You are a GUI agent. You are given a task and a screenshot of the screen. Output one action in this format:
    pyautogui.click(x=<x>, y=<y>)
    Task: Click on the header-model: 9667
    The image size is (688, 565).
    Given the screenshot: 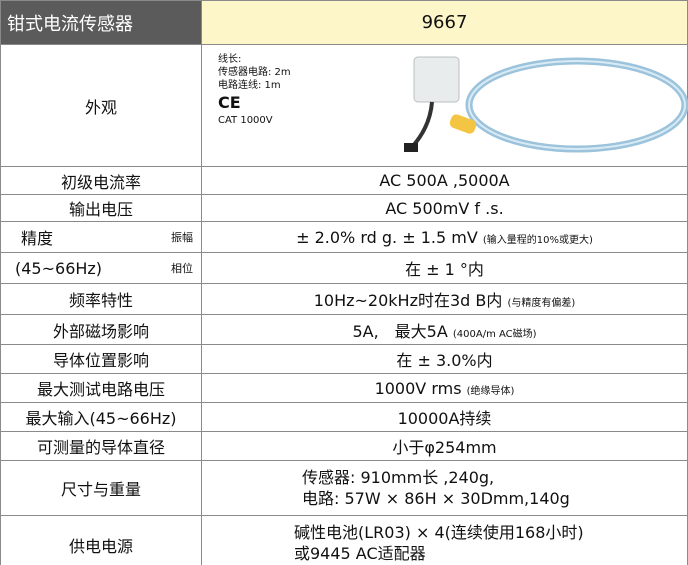 What is the action you would take?
    pyautogui.click(x=444, y=22)
    